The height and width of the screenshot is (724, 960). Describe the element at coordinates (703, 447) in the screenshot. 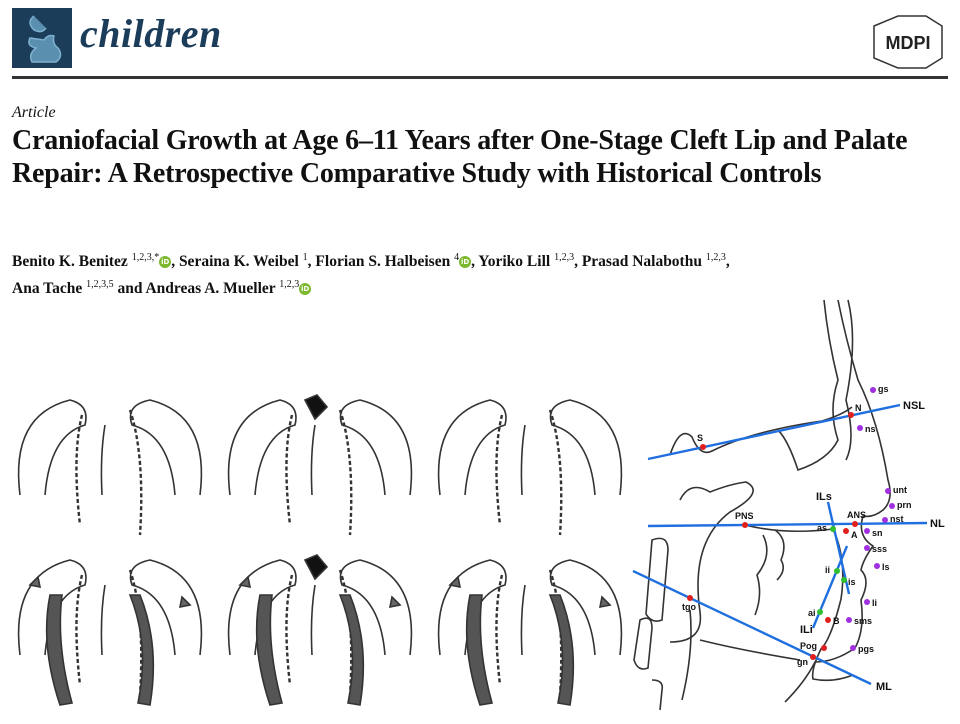

I see `landmark-point-S` at that location.